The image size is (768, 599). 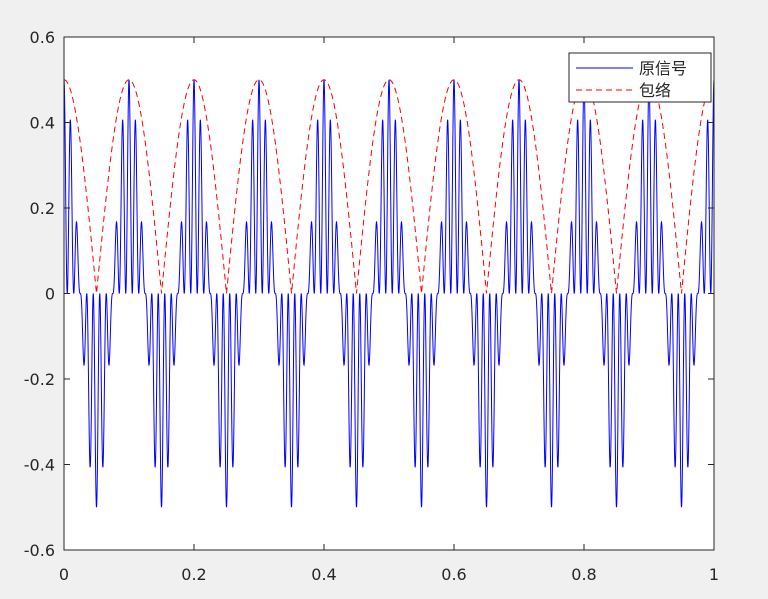 What do you see at coordinates (655, 90) in the screenshot?
I see `legend-label-envelope: 包络` at bounding box center [655, 90].